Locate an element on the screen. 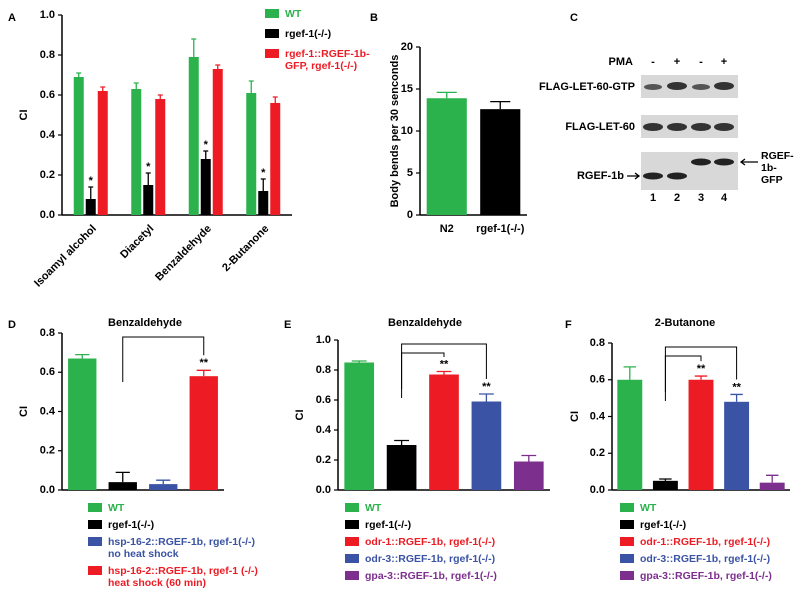  y-tick-label: 0.4 is located at coordinates (598, 416).